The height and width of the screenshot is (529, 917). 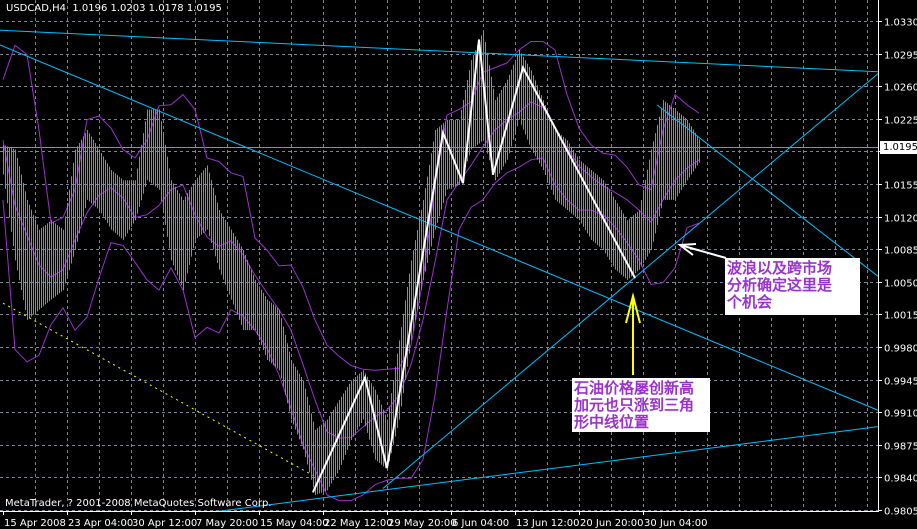 I want to click on left-arrow-head-icon, so click(x=687, y=249).